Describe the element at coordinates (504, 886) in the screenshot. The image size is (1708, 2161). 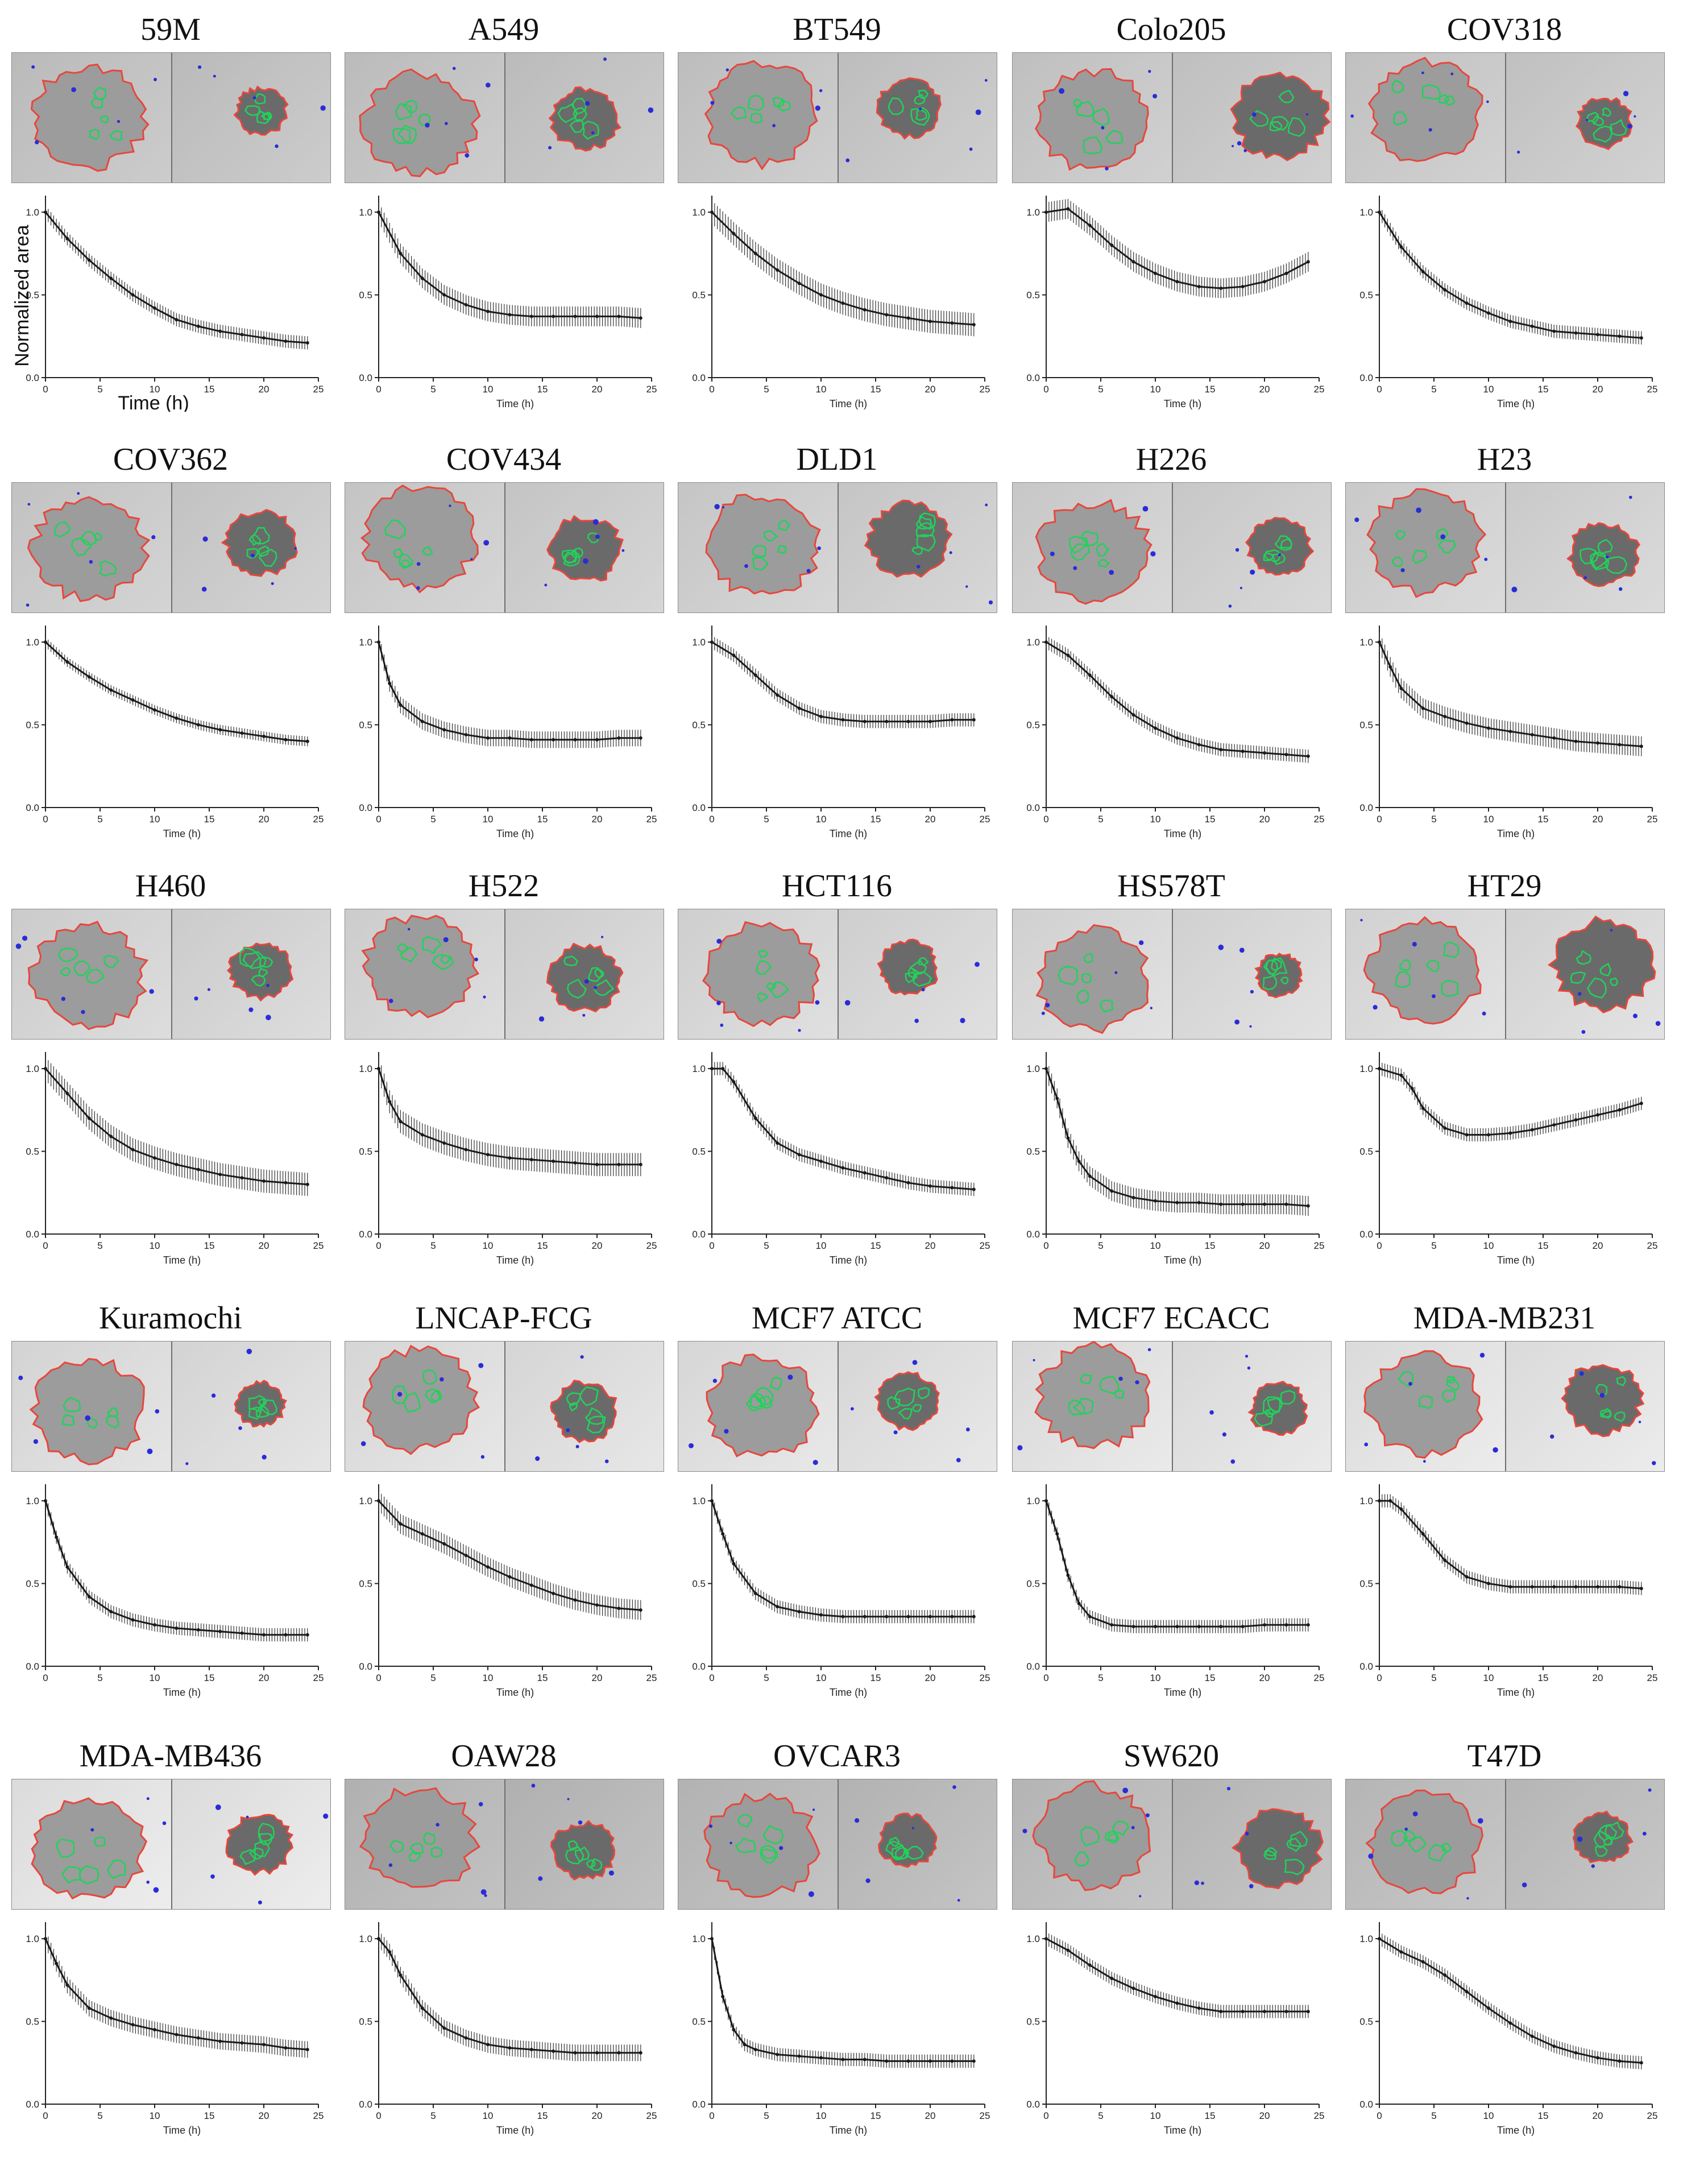
I see `panel-title: H522` at that location.